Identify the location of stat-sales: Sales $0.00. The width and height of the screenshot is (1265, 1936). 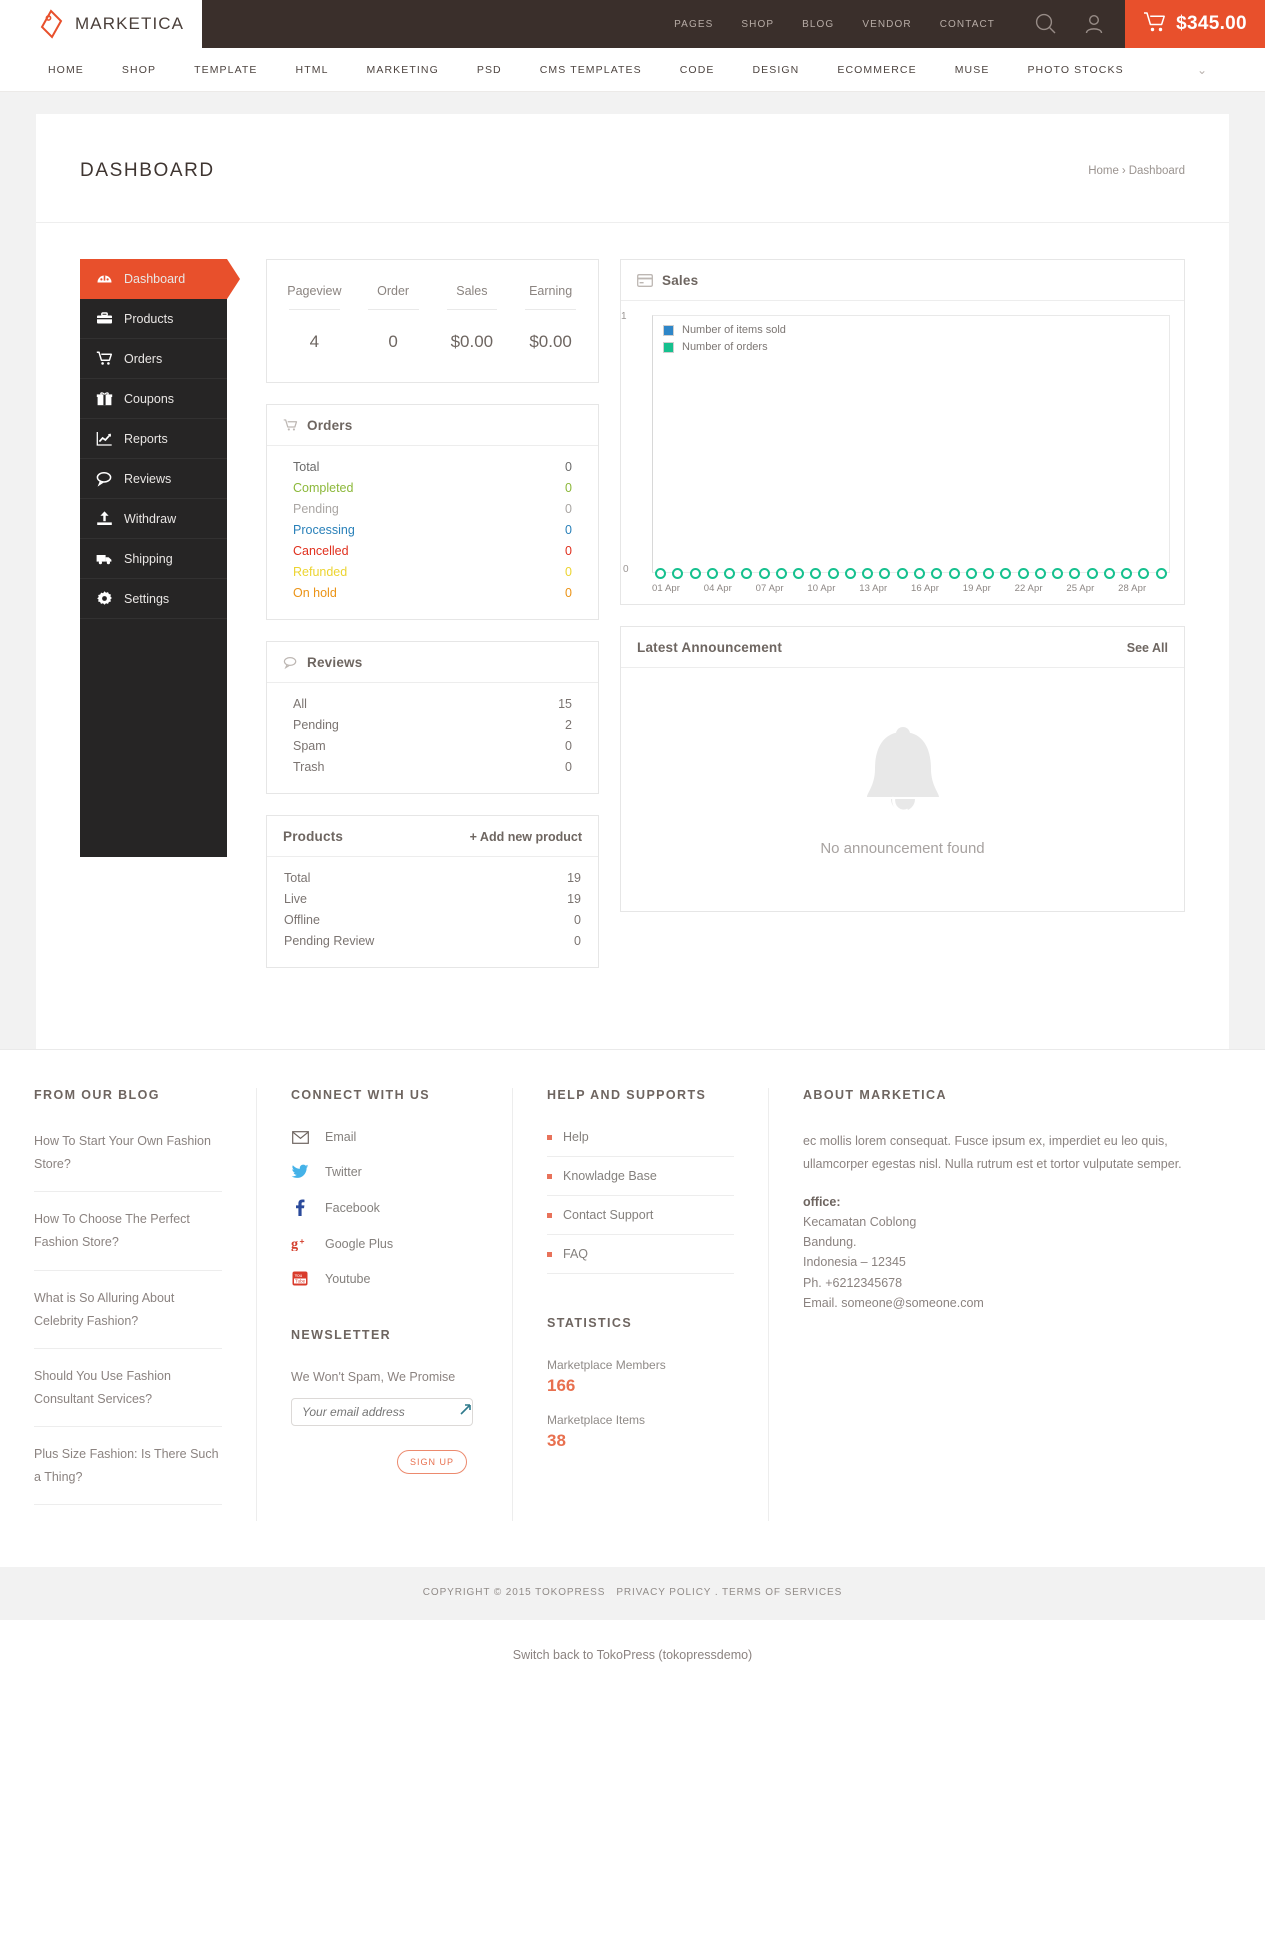
(472, 318).